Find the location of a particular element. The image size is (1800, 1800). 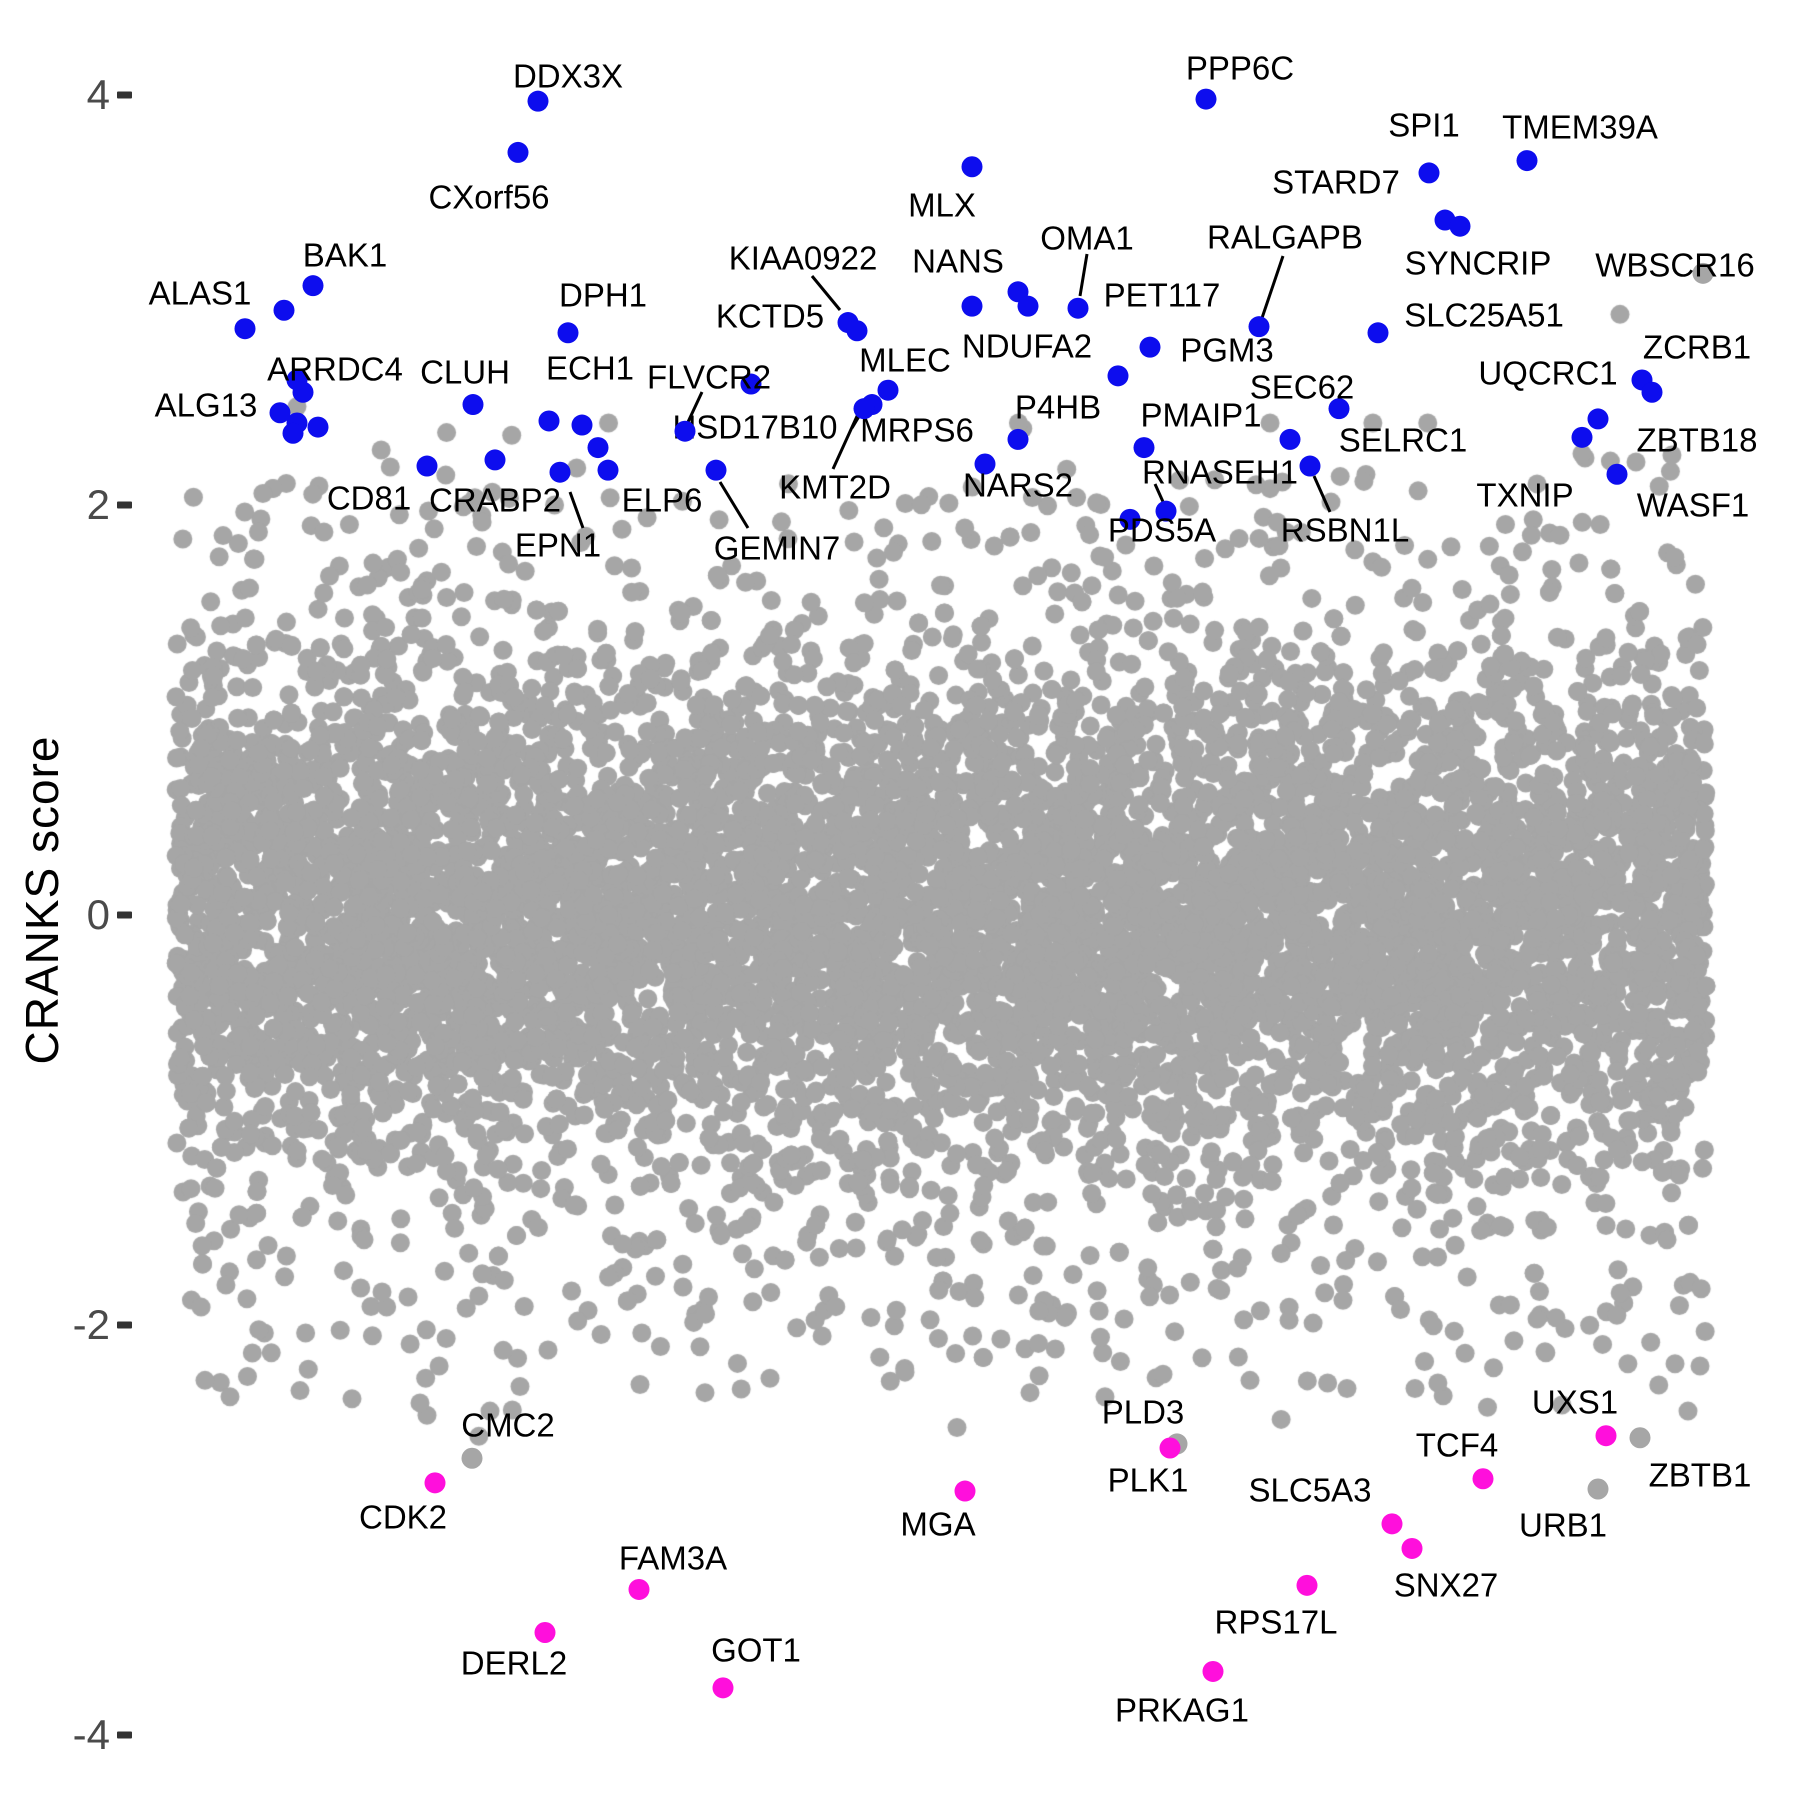

gene-label-ALAS1: ALAS1 is located at coordinates (200, 293).